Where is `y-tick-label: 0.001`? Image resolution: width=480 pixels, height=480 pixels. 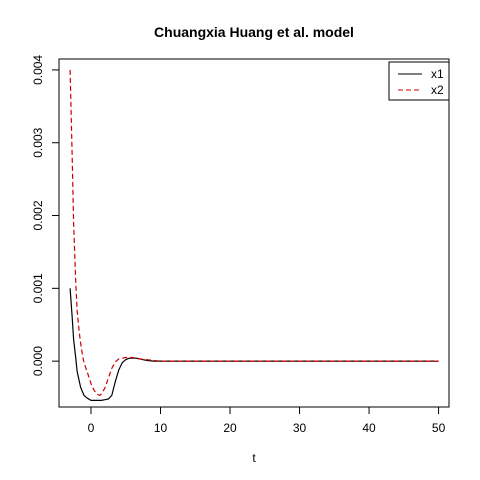
y-tick-label: 0.001 is located at coordinates (38, 288).